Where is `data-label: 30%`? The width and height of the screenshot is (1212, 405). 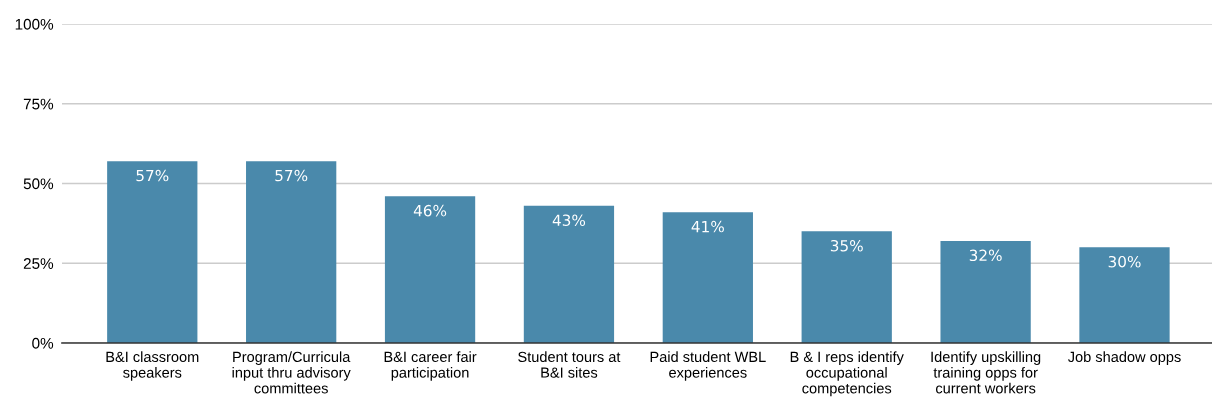
data-label: 30% is located at coordinates (1124, 261).